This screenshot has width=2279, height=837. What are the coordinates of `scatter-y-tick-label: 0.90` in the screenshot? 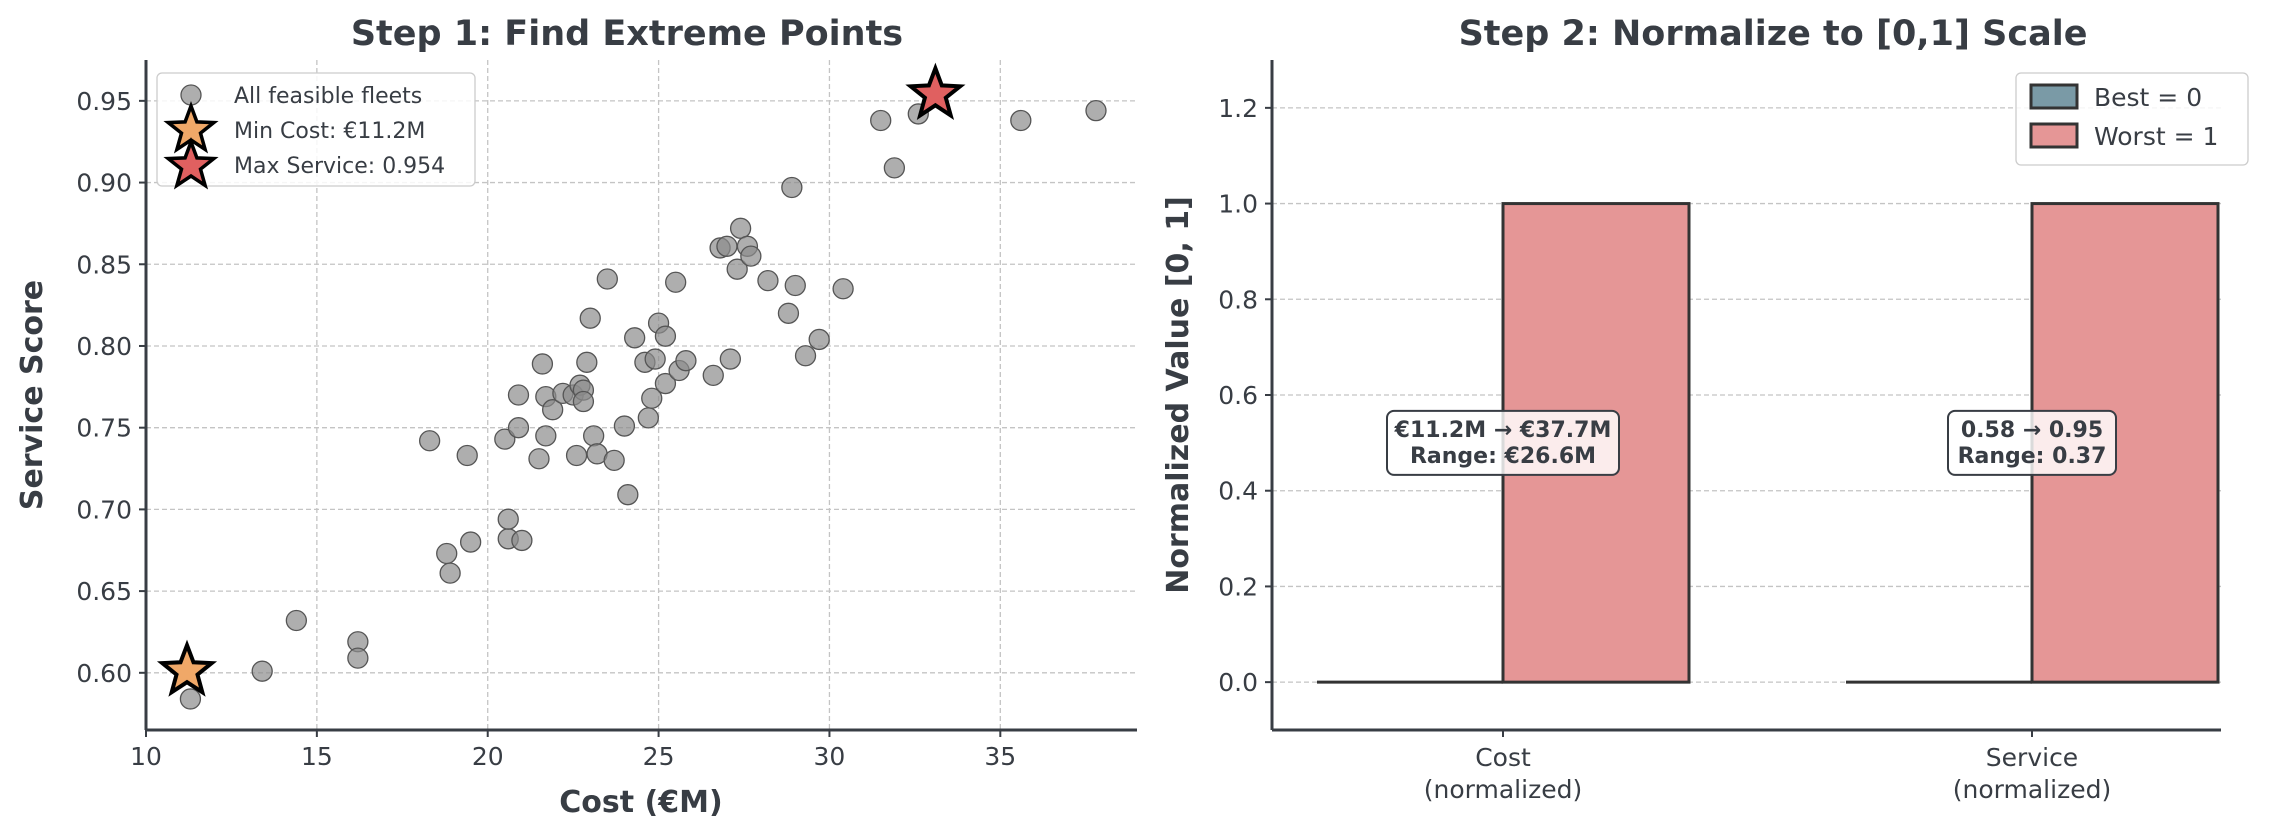 It's located at (104, 183).